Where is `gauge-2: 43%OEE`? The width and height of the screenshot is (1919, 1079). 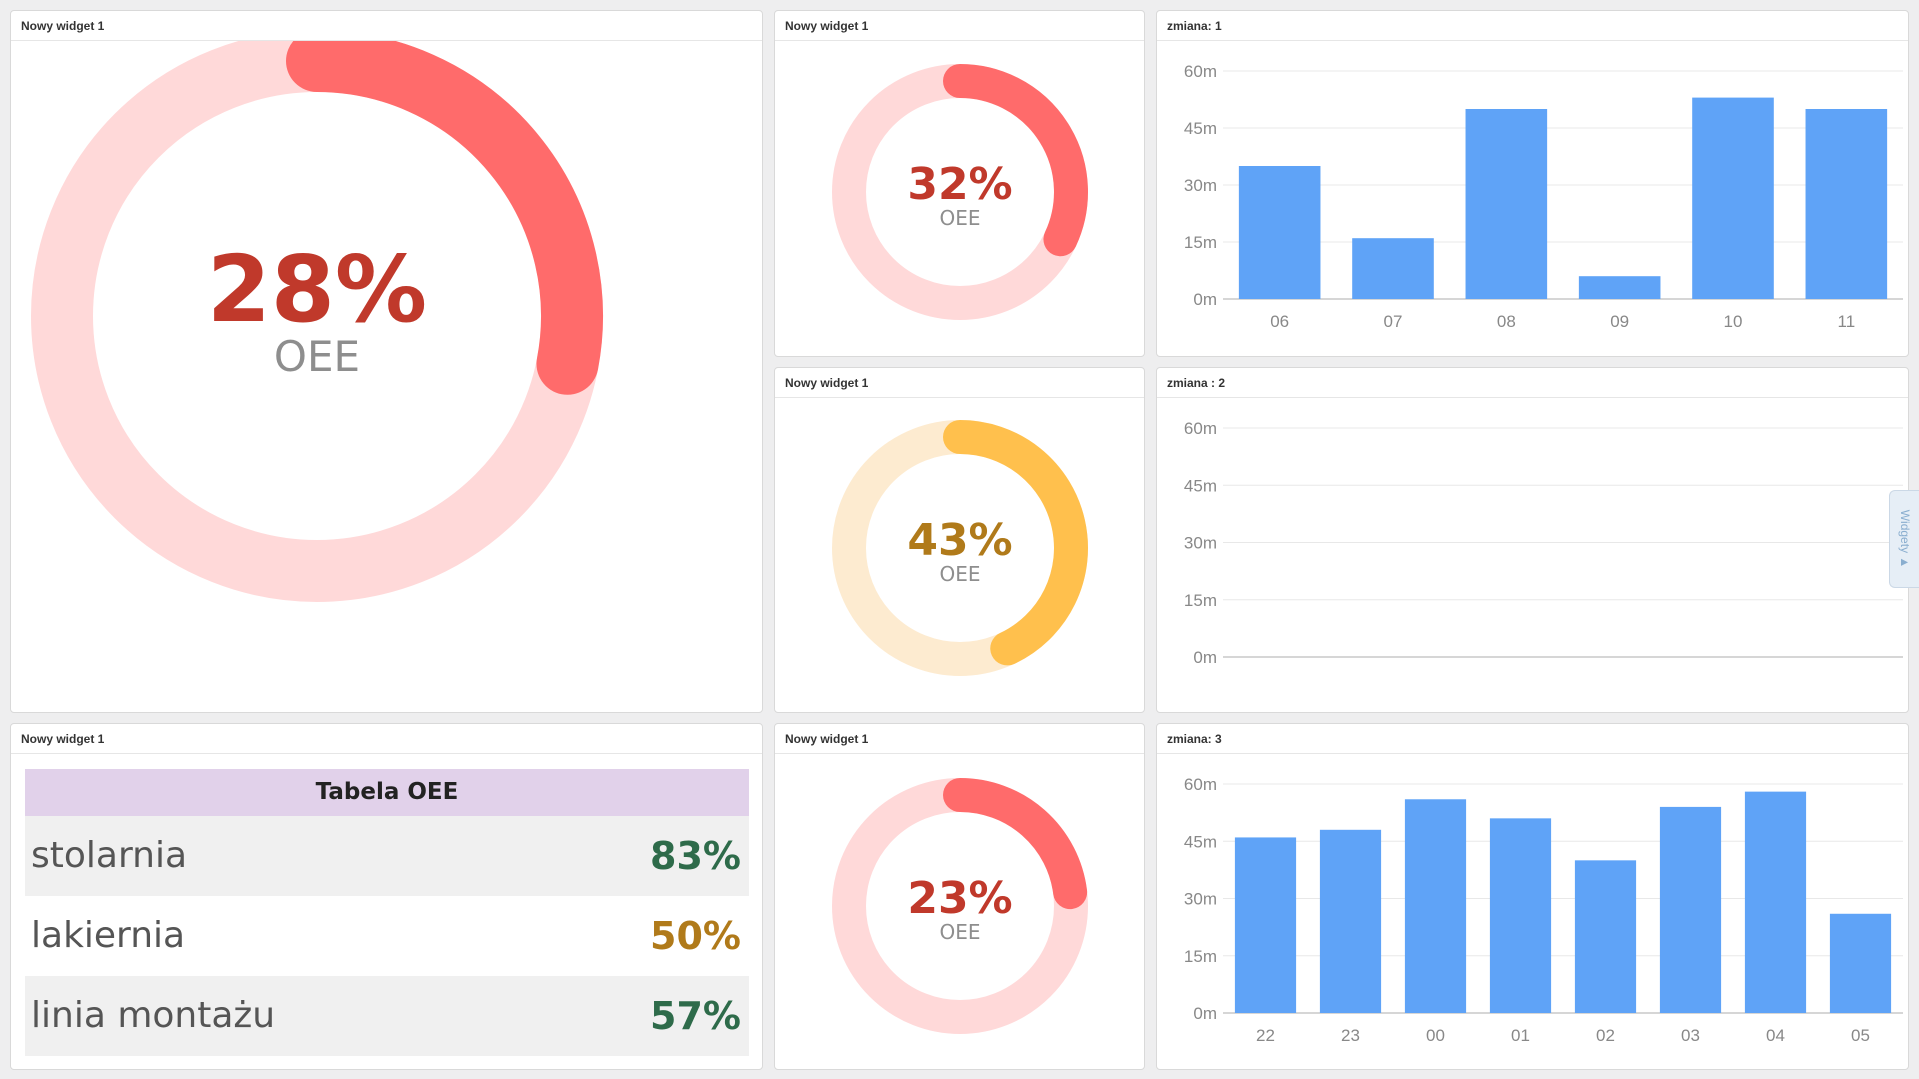
gauge-2: 43%OEE is located at coordinates (960, 548).